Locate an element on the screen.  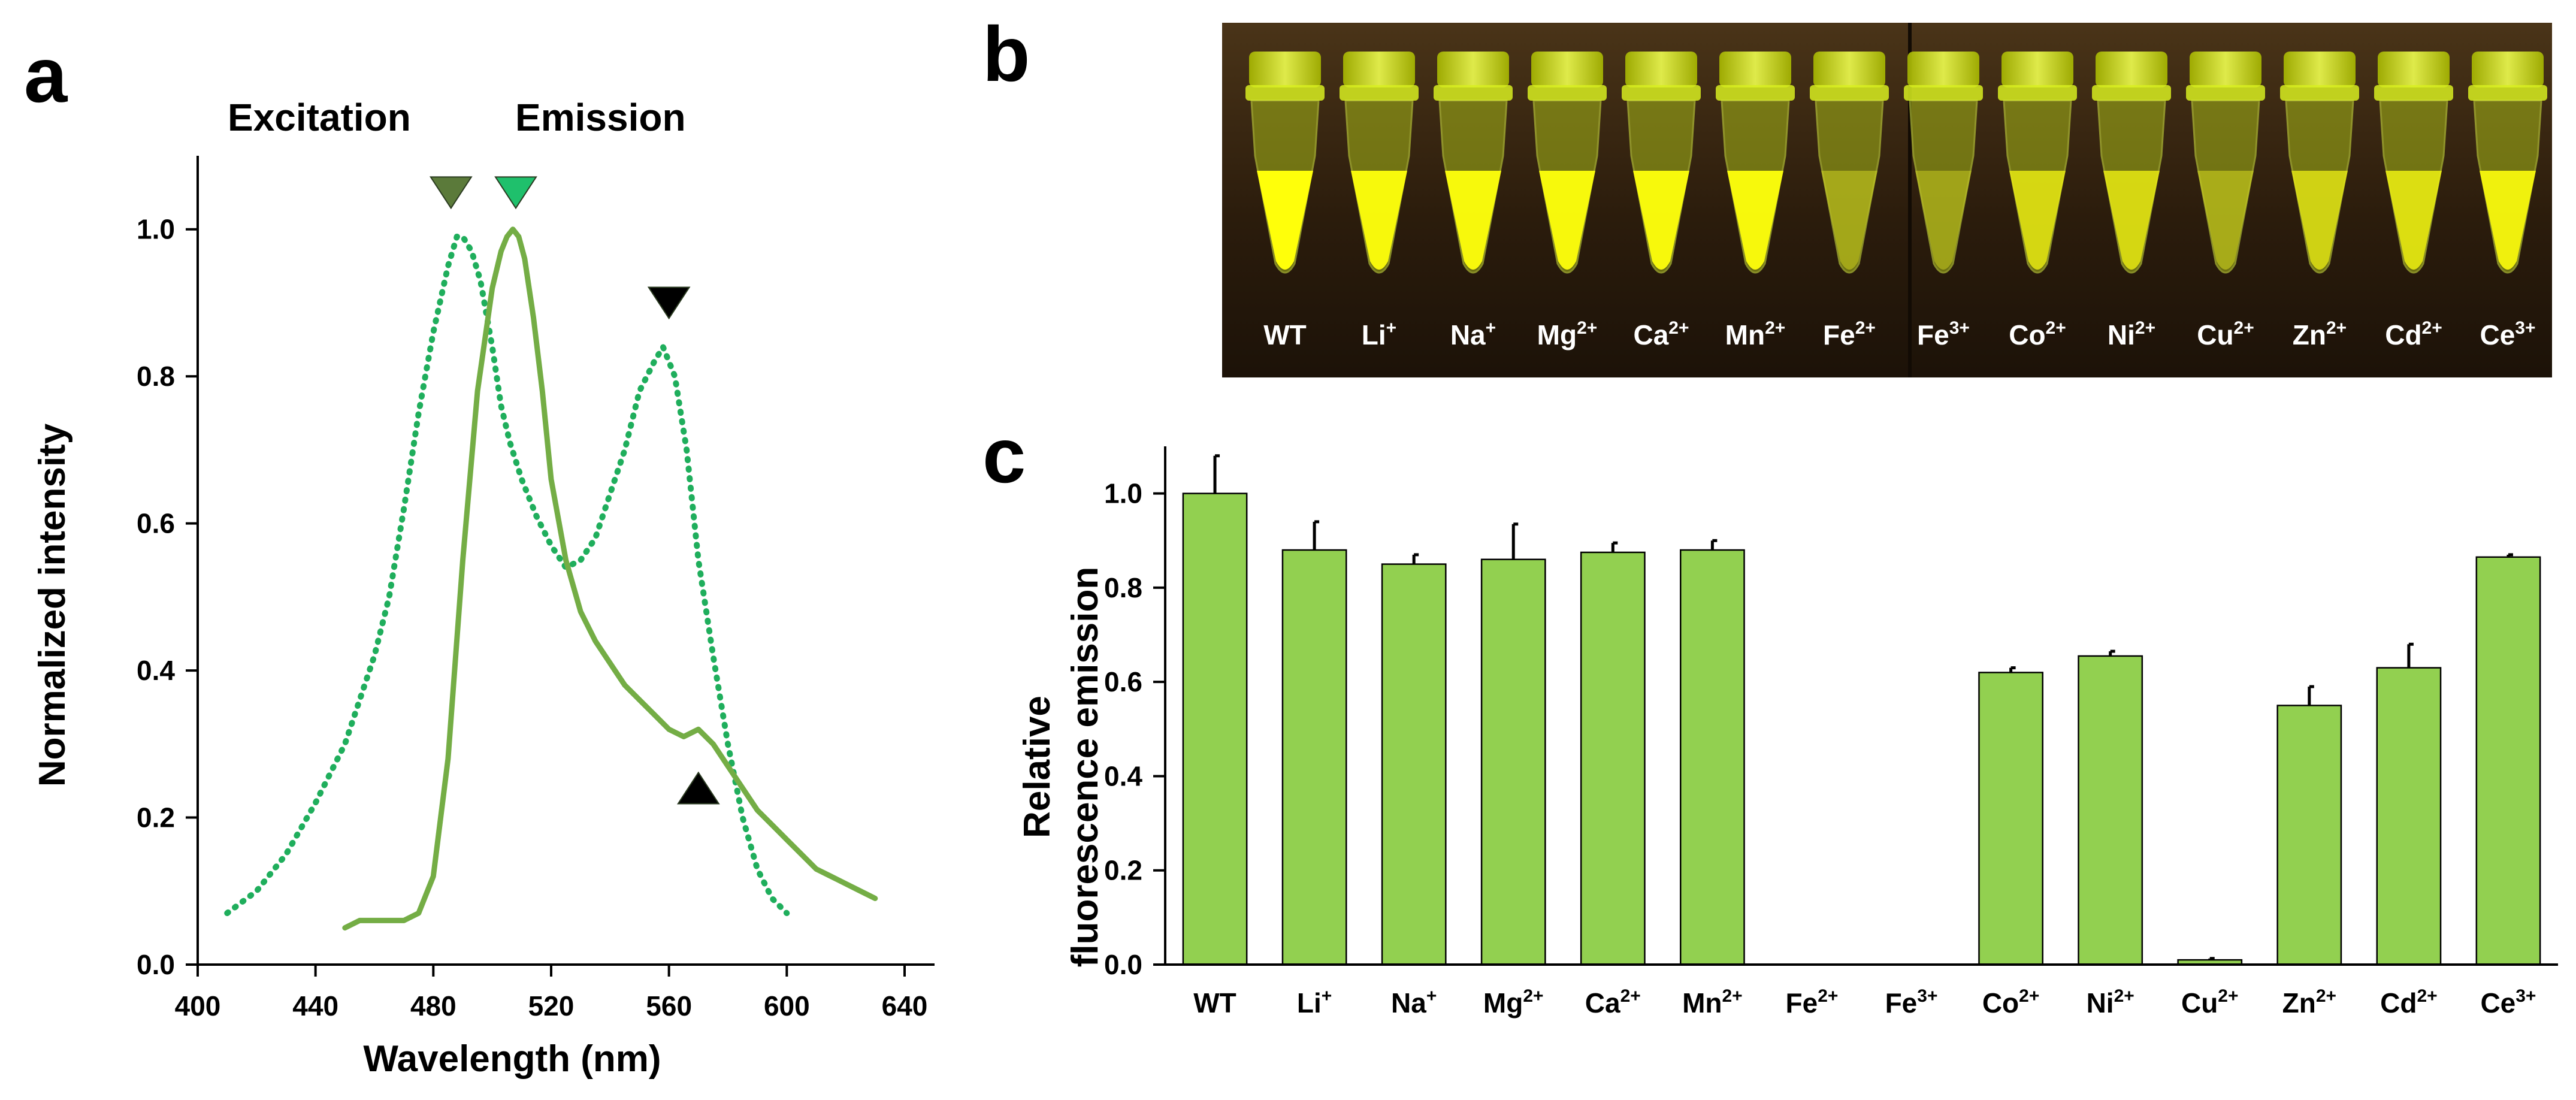
tube-body is located at coordinates (1943, 187).